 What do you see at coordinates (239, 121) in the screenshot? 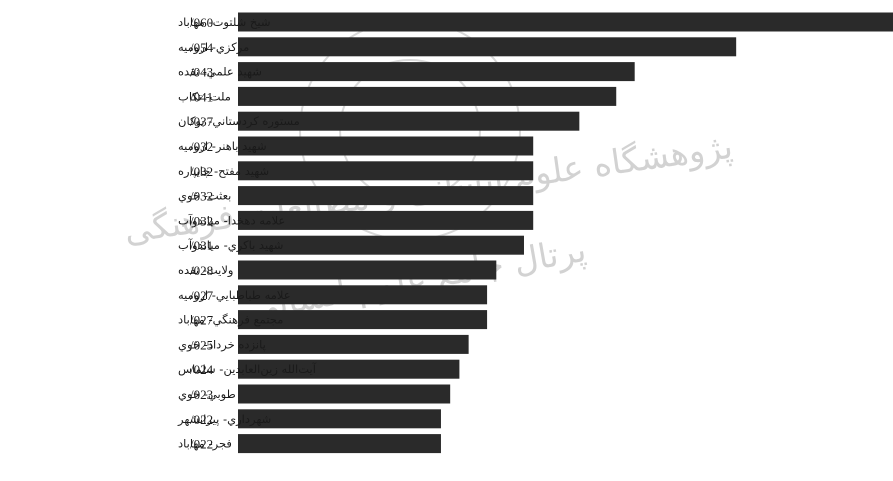
I see `category-label-5: مستوره كردستاني- بوكان` at bounding box center [239, 121].